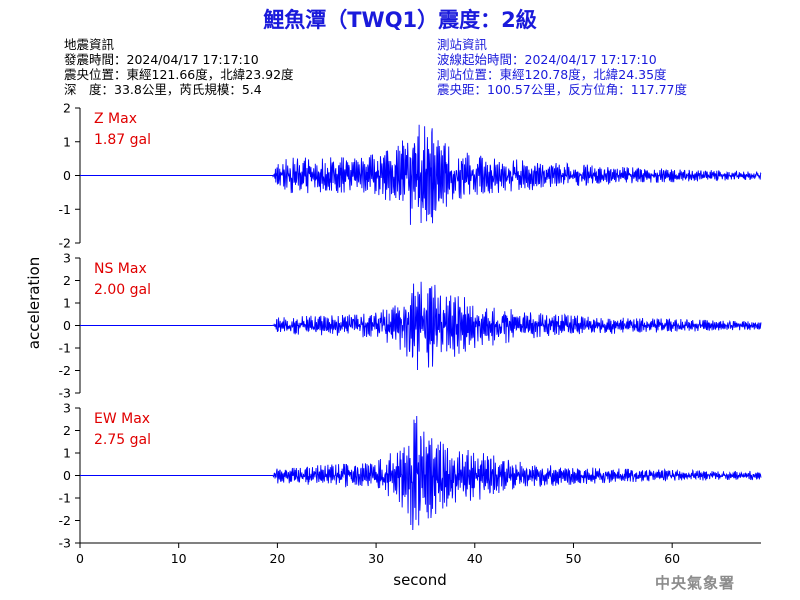  Describe the element at coordinates (122, 419) in the screenshot. I see `max-label: EW Max` at that location.